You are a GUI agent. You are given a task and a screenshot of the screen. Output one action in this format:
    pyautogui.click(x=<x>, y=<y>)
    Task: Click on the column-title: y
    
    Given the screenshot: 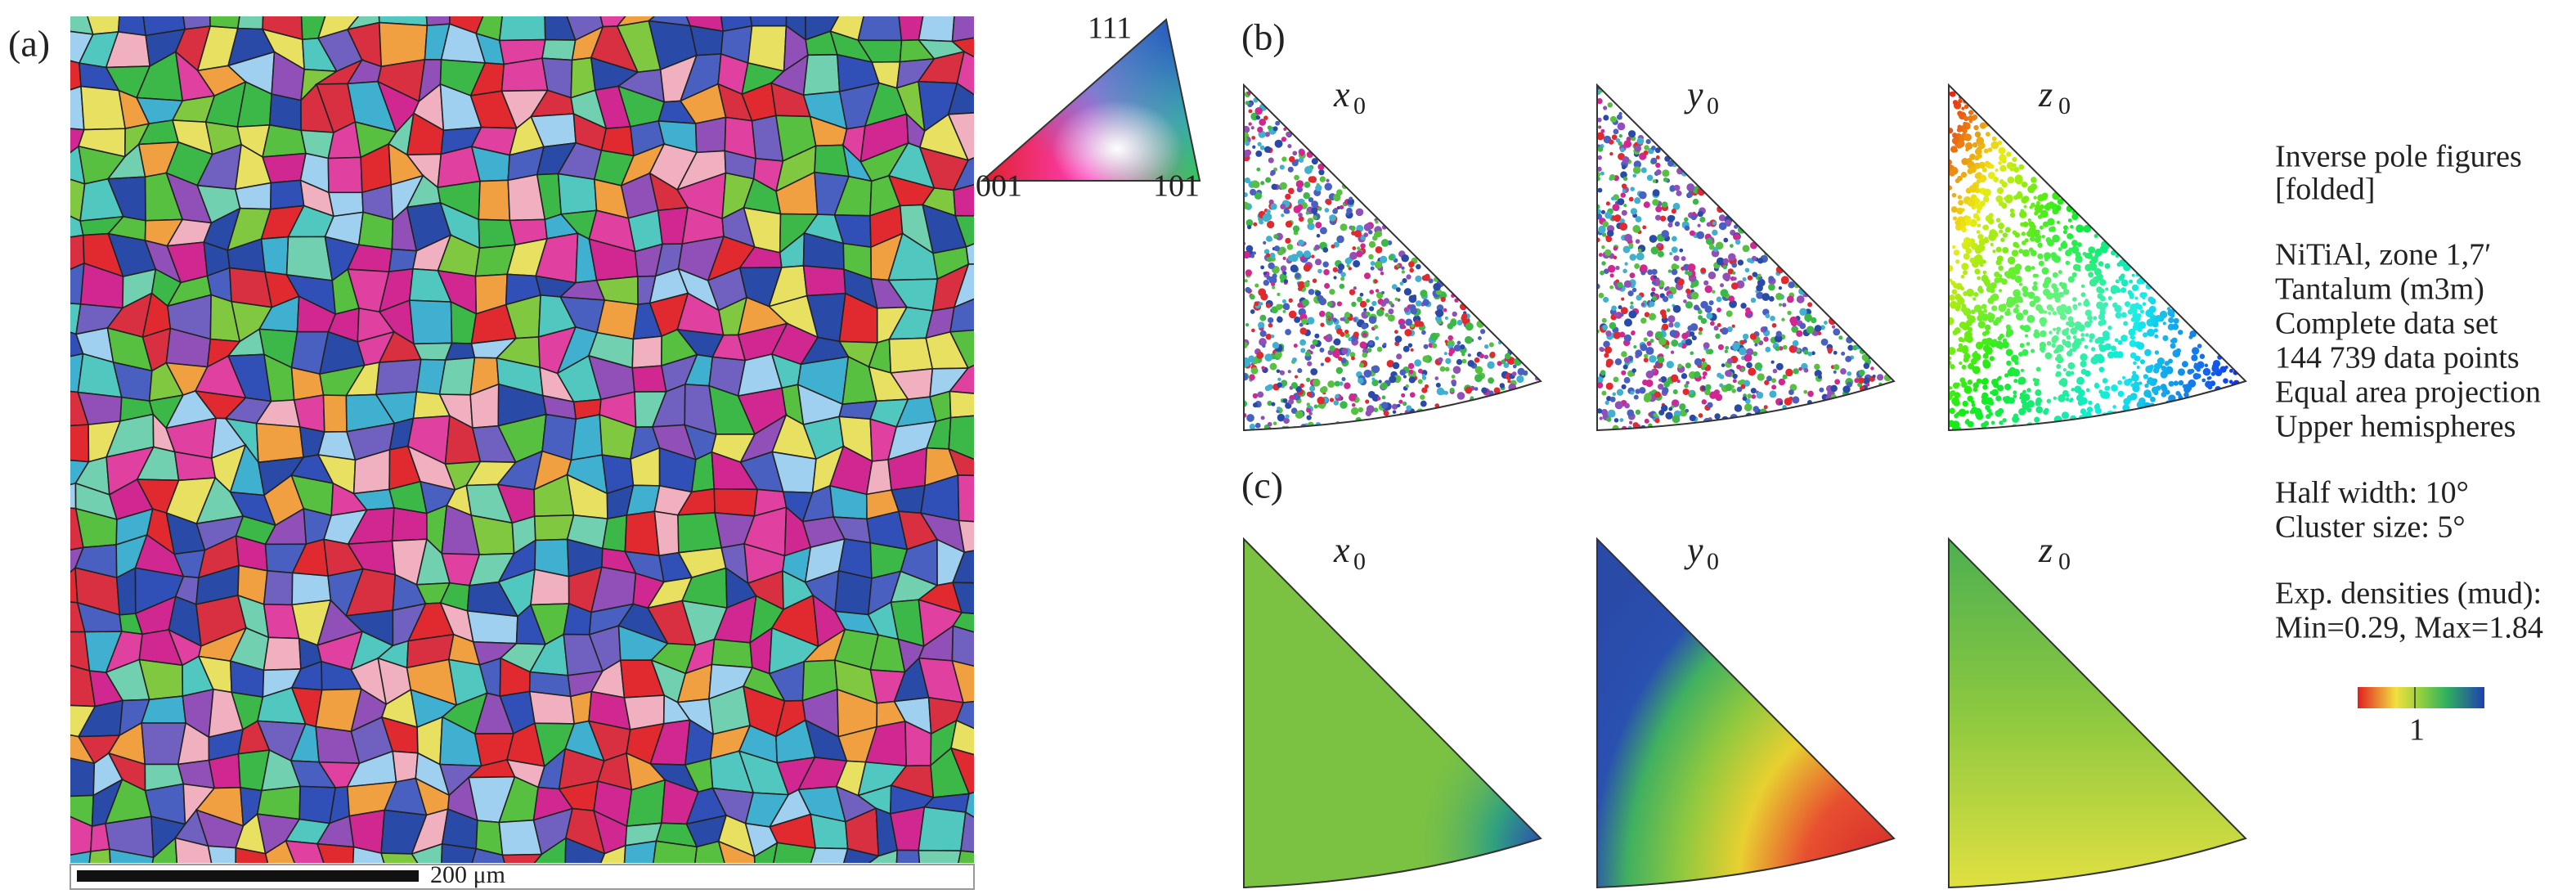 What is the action you would take?
    pyautogui.click(x=1693, y=94)
    